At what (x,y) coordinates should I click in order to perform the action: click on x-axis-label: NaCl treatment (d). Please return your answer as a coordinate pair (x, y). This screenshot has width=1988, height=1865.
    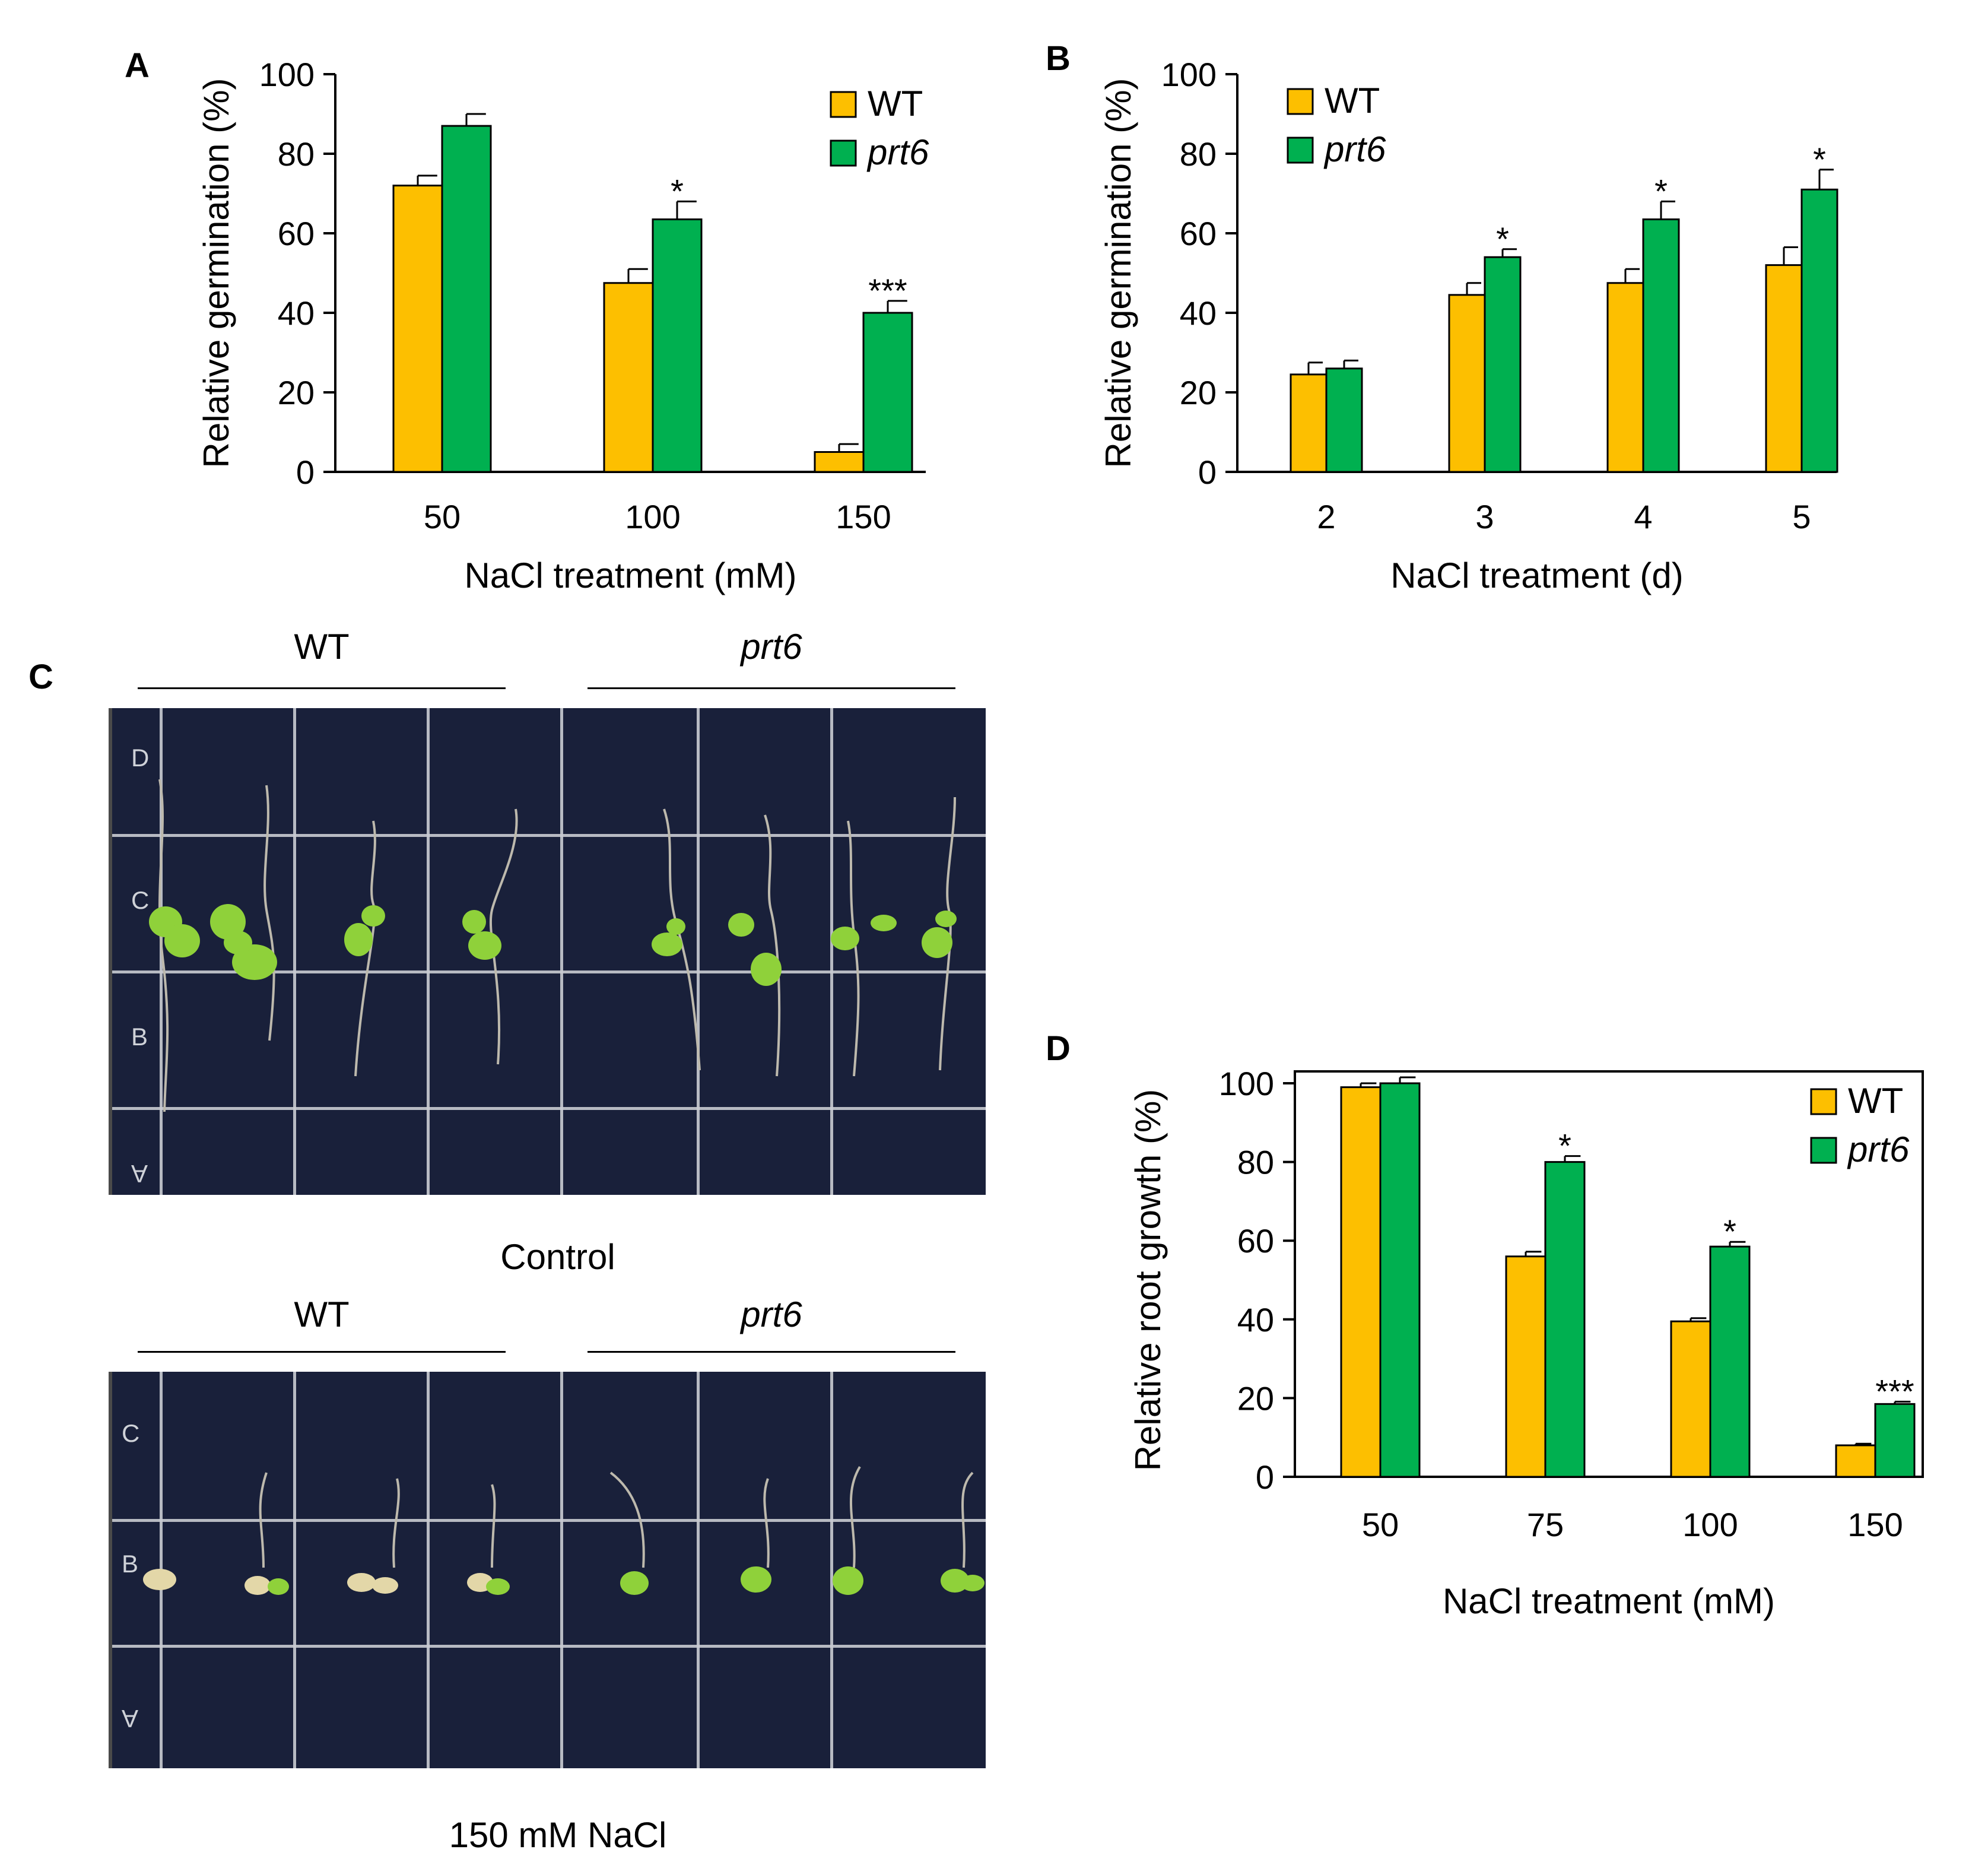
    Looking at the image, I should click on (1536, 575).